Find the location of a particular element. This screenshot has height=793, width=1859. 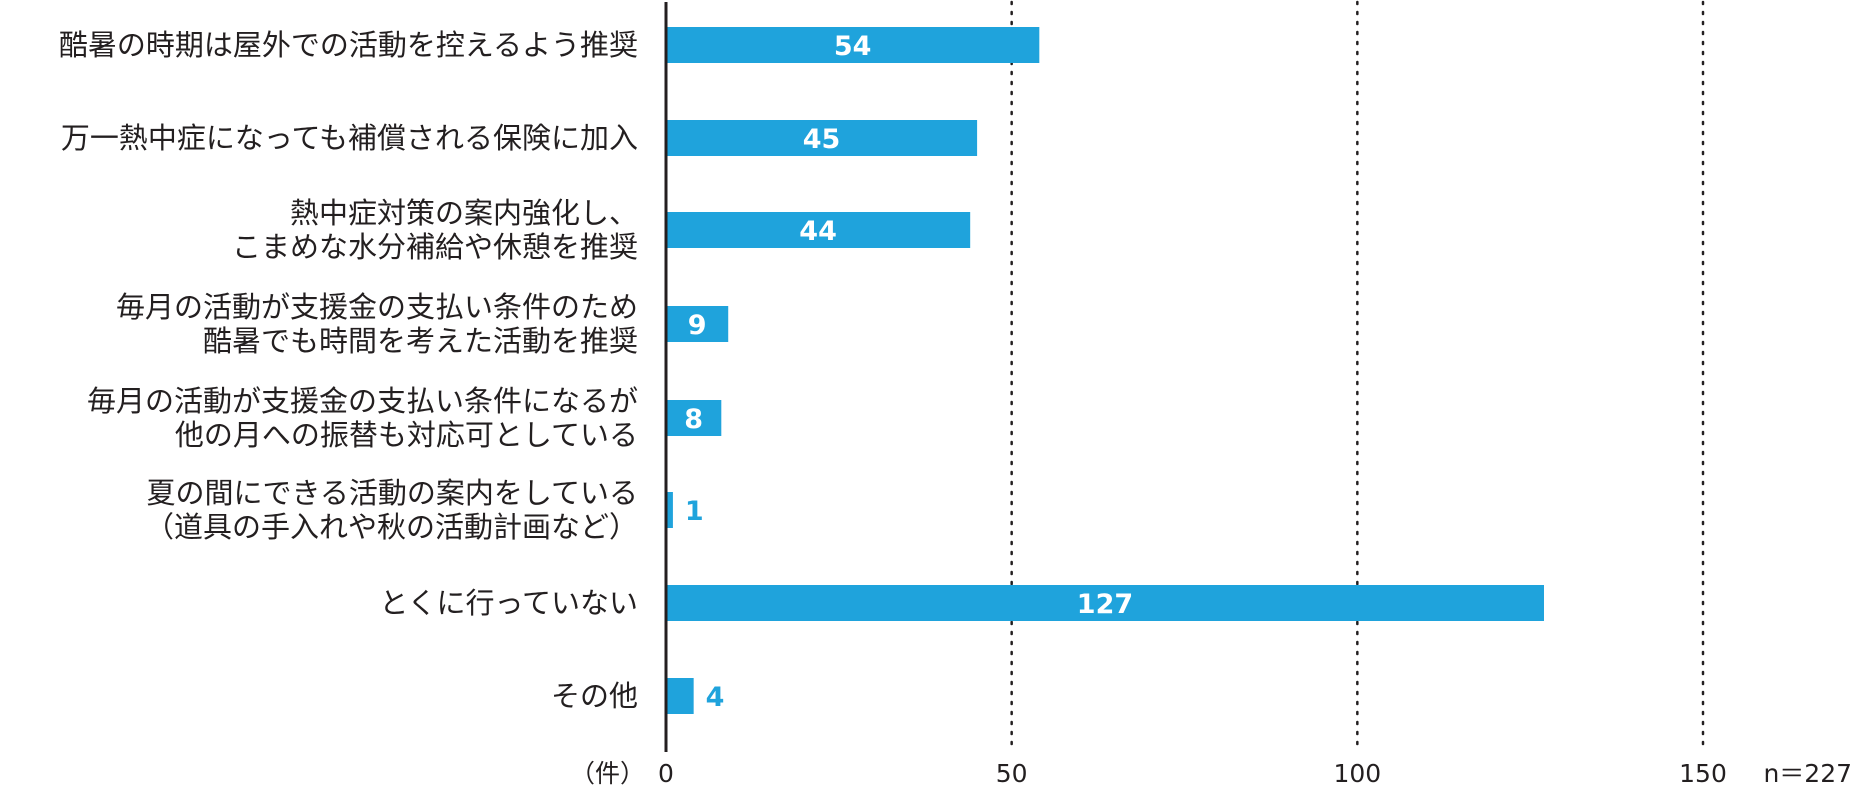

category-label: 夏の間にできる活動の案内をしている is located at coordinates (392, 493).